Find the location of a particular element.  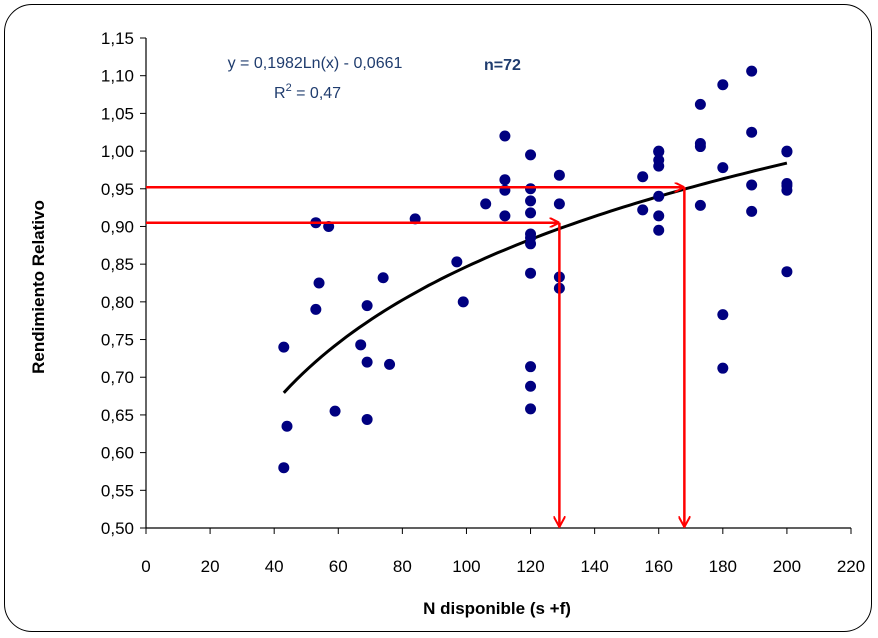

r-squared-r: R is located at coordinates (280, 93).